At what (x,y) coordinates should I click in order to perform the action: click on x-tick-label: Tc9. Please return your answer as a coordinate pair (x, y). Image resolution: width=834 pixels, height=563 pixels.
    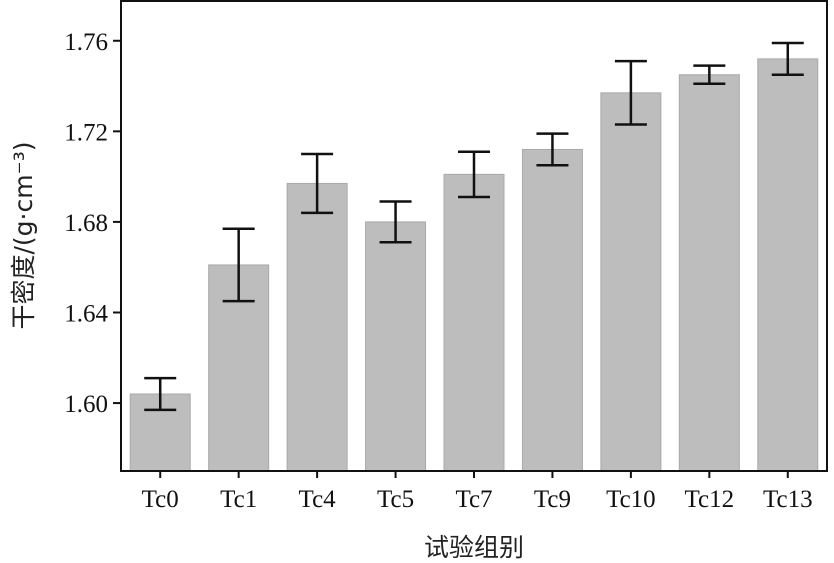
    Looking at the image, I should click on (552, 499).